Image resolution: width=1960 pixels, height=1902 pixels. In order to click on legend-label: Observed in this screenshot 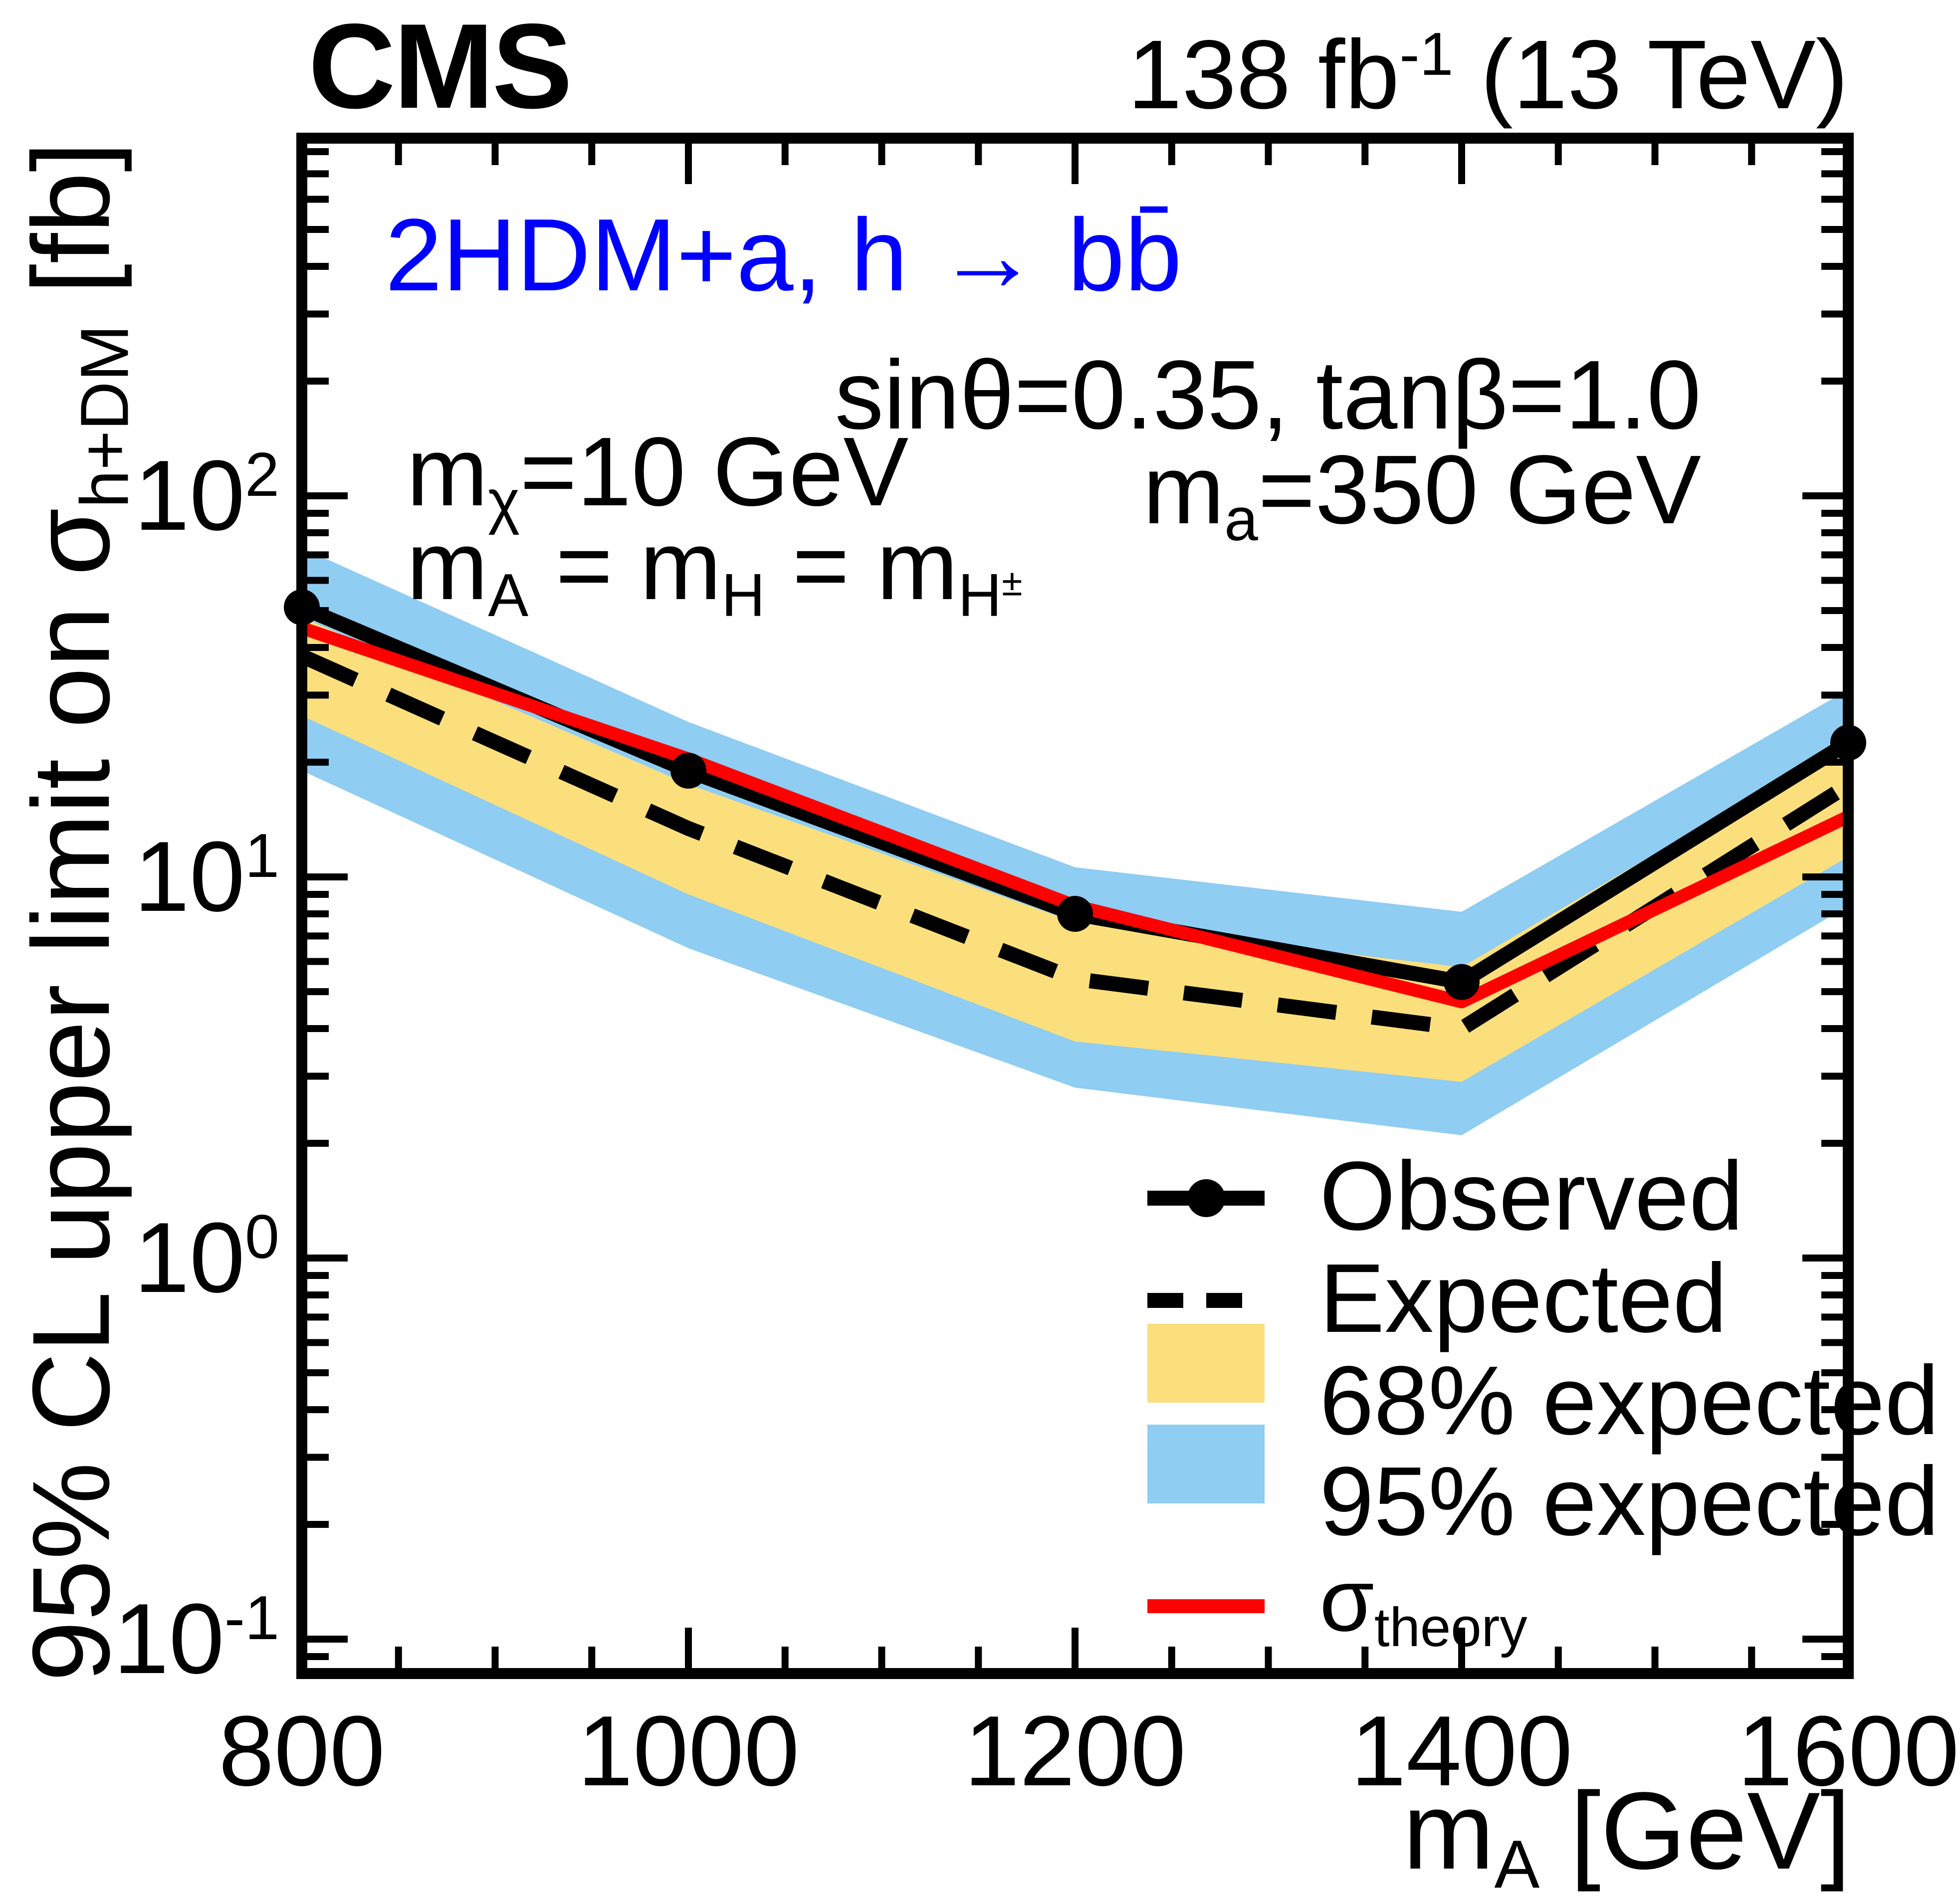, I will do `click(1531, 1196)`.